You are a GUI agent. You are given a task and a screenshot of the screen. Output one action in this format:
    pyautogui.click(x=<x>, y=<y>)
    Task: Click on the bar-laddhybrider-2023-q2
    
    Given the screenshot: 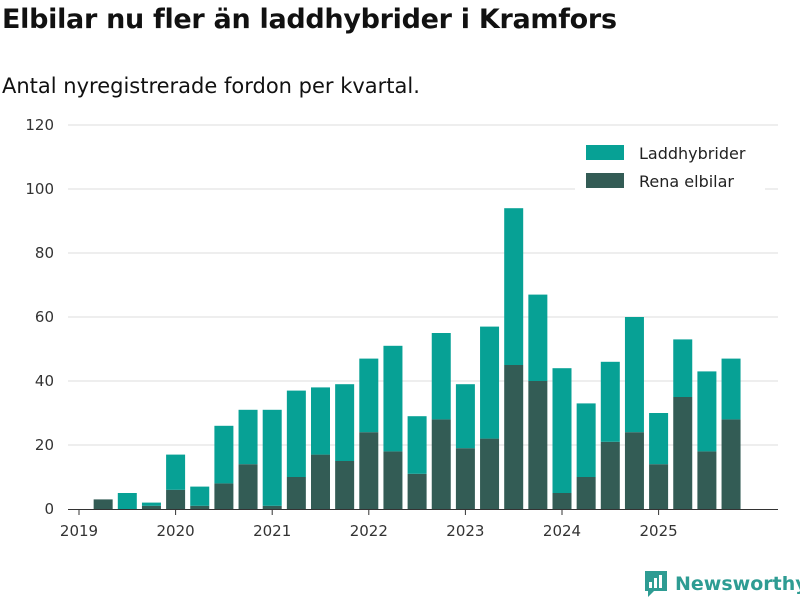 What is the action you would take?
    pyautogui.click(x=490, y=382)
    